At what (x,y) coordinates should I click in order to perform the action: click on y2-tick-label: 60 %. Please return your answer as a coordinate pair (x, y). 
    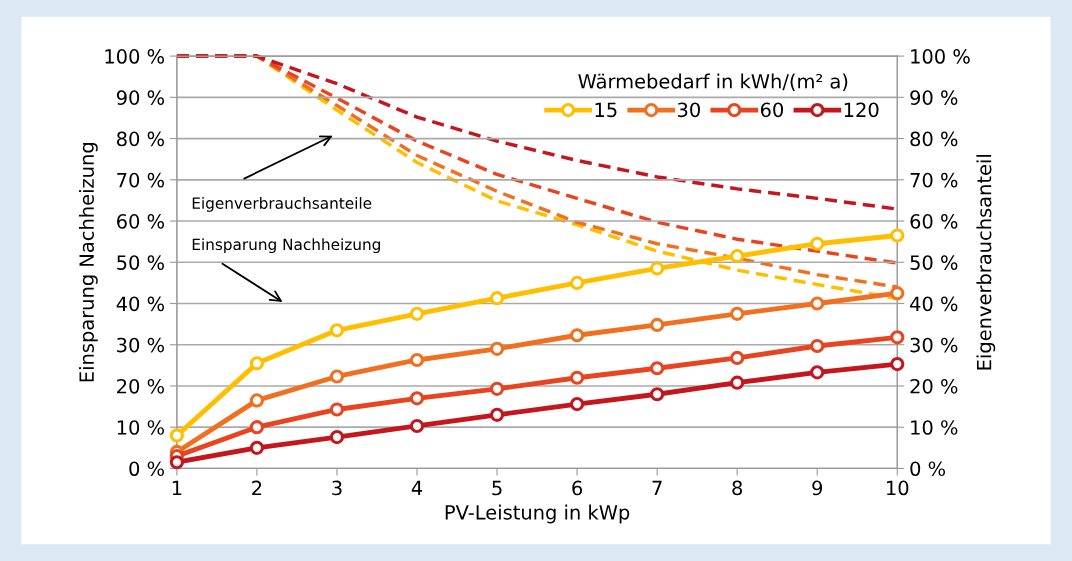
    Looking at the image, I should click on (934, 221).